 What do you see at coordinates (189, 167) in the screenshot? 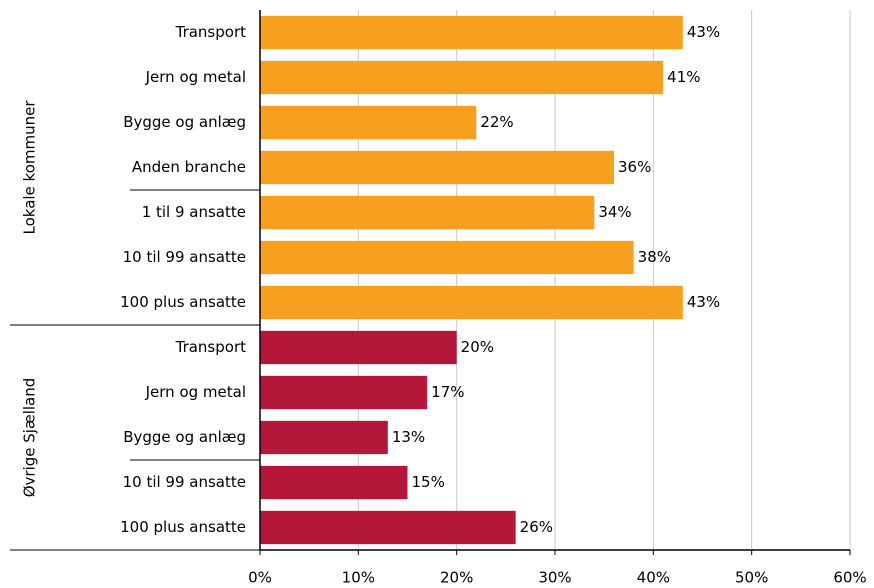
I see `y-tick-label: Anden branche` at bounding box center [189, 167].